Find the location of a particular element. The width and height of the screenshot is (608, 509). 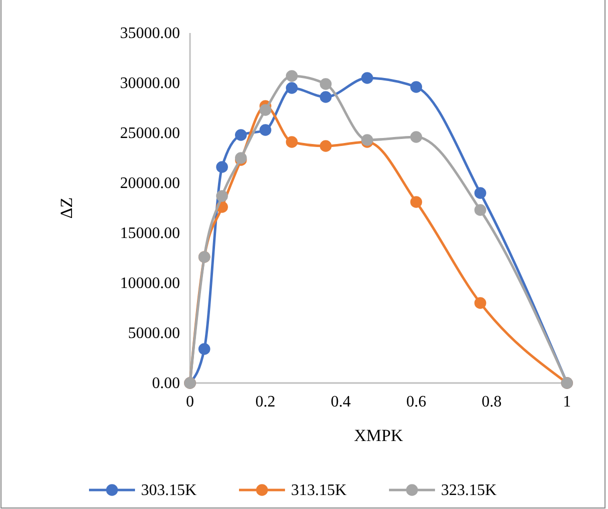

x-tick-label: 0.8 is located at coordinates (492, 401).